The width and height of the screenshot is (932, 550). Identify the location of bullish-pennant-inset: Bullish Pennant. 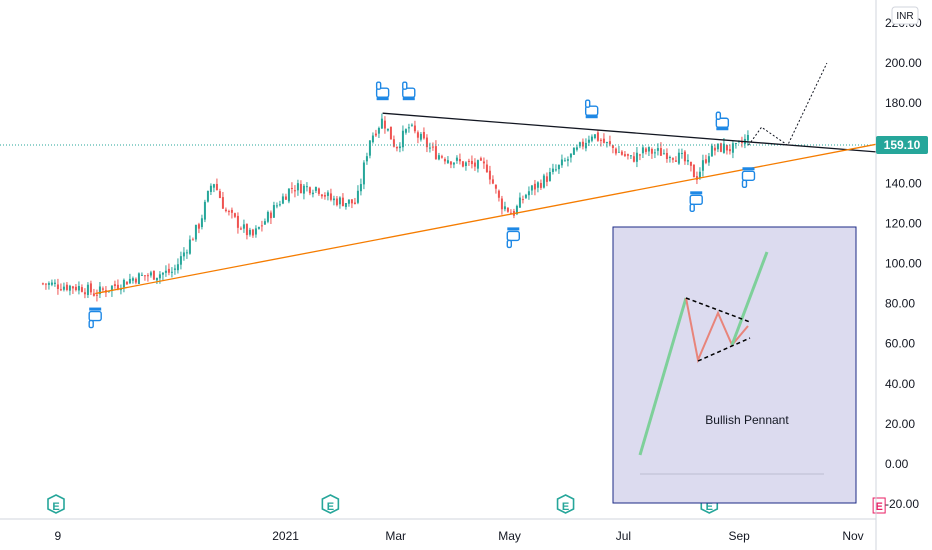
(734, 365).